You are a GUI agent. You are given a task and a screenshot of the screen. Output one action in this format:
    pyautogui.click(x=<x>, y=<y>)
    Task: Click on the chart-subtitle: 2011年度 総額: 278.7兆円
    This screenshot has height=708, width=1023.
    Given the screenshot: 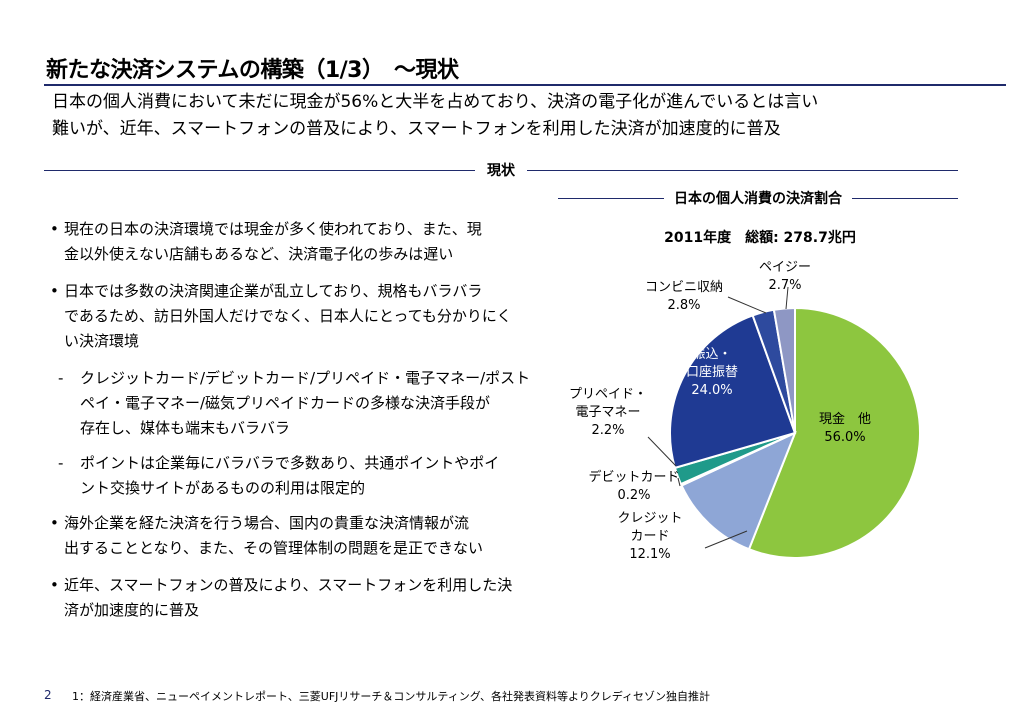 What is the action you would take?
    pyautogui.click(x=760, y=238)
    